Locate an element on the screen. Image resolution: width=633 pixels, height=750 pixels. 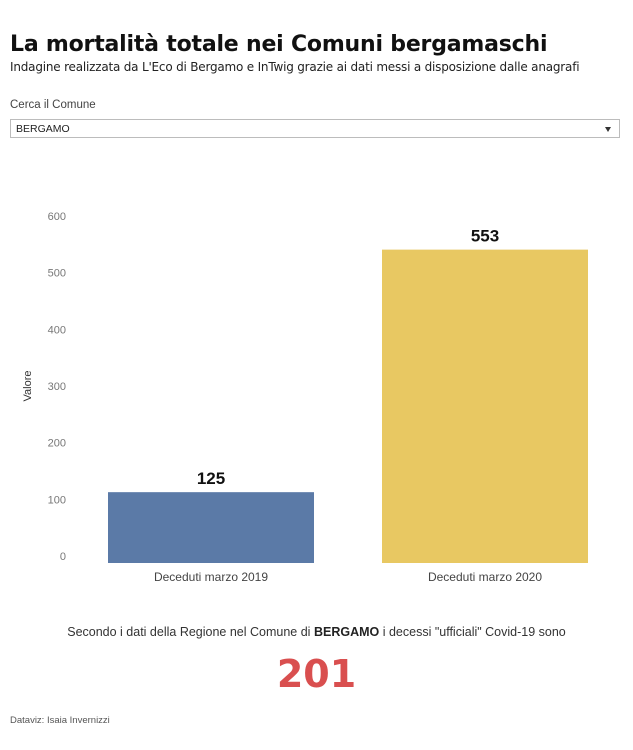
y-tick-label: 100 is located at coordinates (57, 500).